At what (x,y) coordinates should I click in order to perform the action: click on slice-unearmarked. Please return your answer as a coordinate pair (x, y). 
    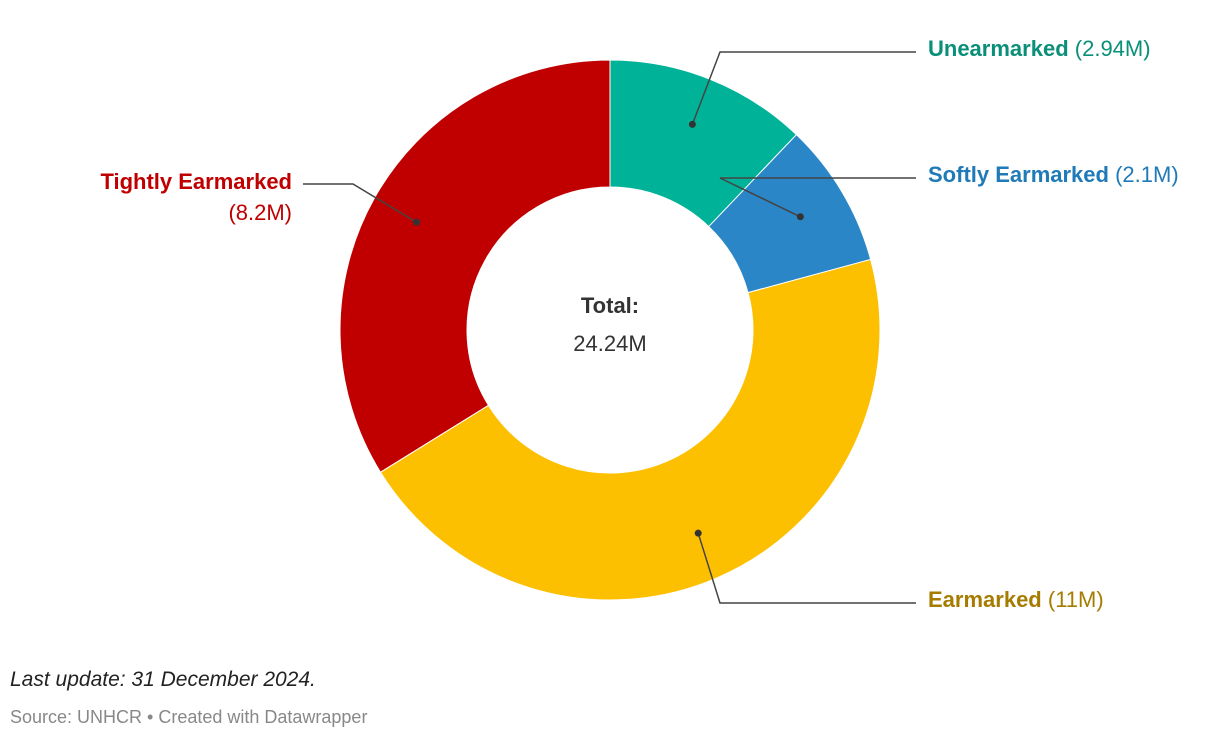
    Looking at the image, I should click on (703, 143).